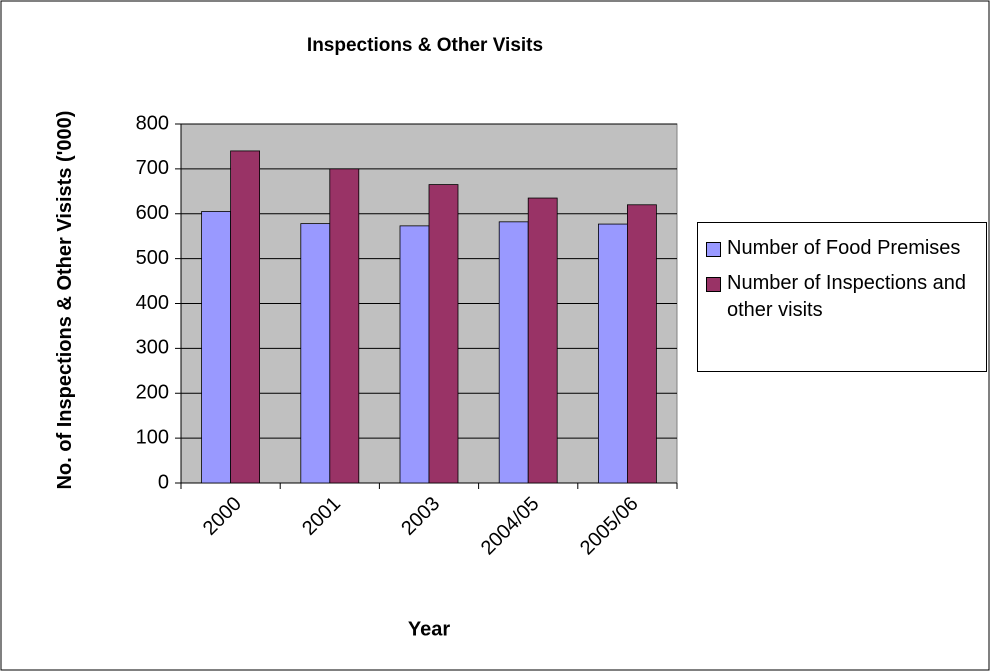 The height and width of the screenshot is (671, 990). What do you see at coordinates (152, 168) in the screenshot?
I see `y-tick-label: 700` at bounding box center [152, 168].